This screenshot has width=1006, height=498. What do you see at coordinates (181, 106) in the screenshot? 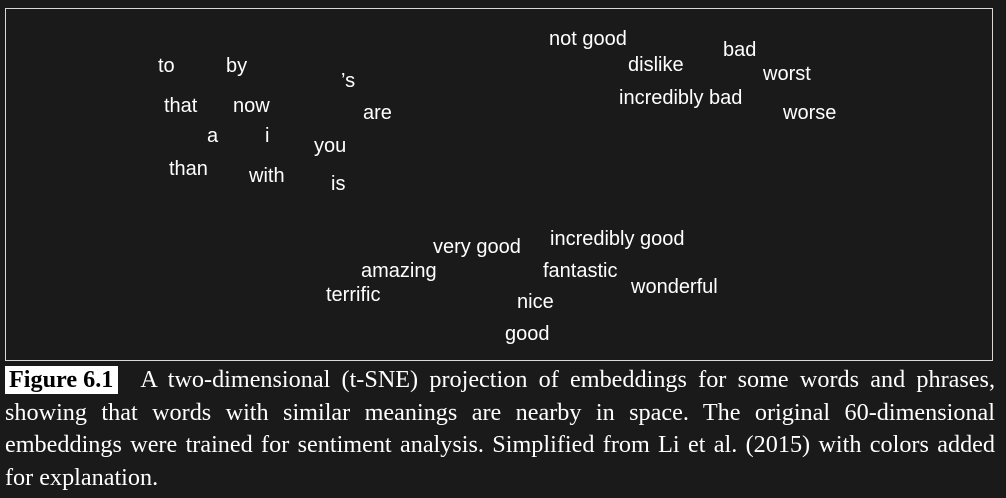
I see `word-that: that` at bounding box center [181, 106].